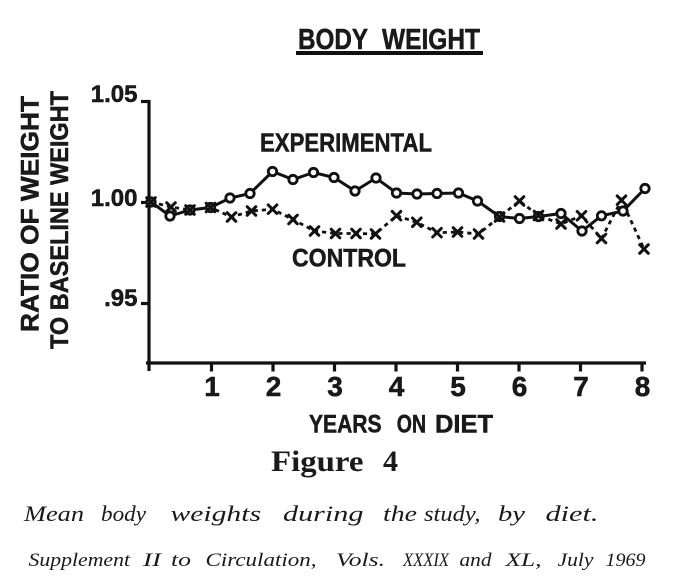 Image resolution: width=677 pixels, height=584 pixels. Describe the element at coordinates (411, 425) in the screenshot. I see `svg-text: ON` at that location.